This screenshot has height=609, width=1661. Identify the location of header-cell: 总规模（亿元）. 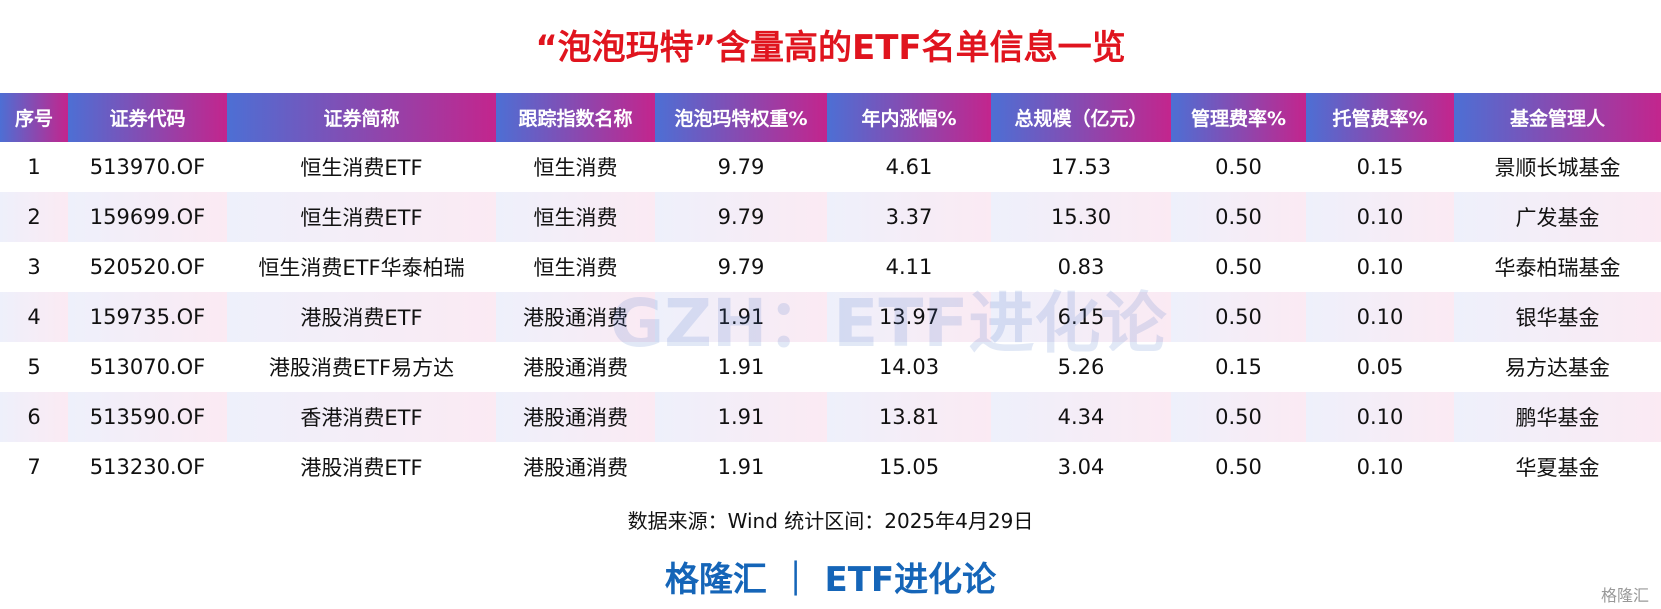
(1081, 117).